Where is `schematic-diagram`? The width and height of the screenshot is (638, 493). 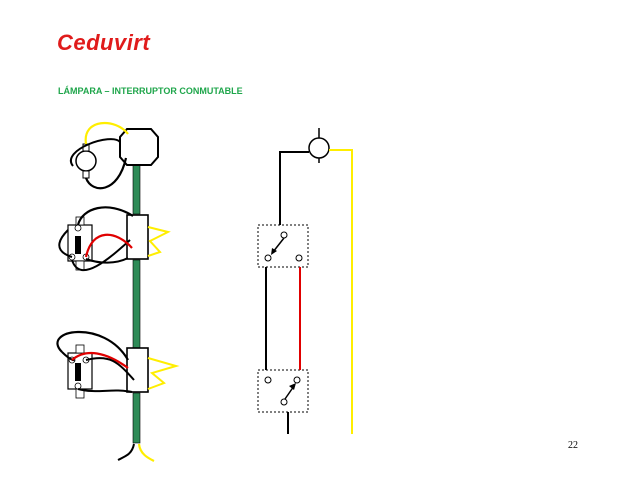
schematic-diagram is located at coordinates (305, 281).